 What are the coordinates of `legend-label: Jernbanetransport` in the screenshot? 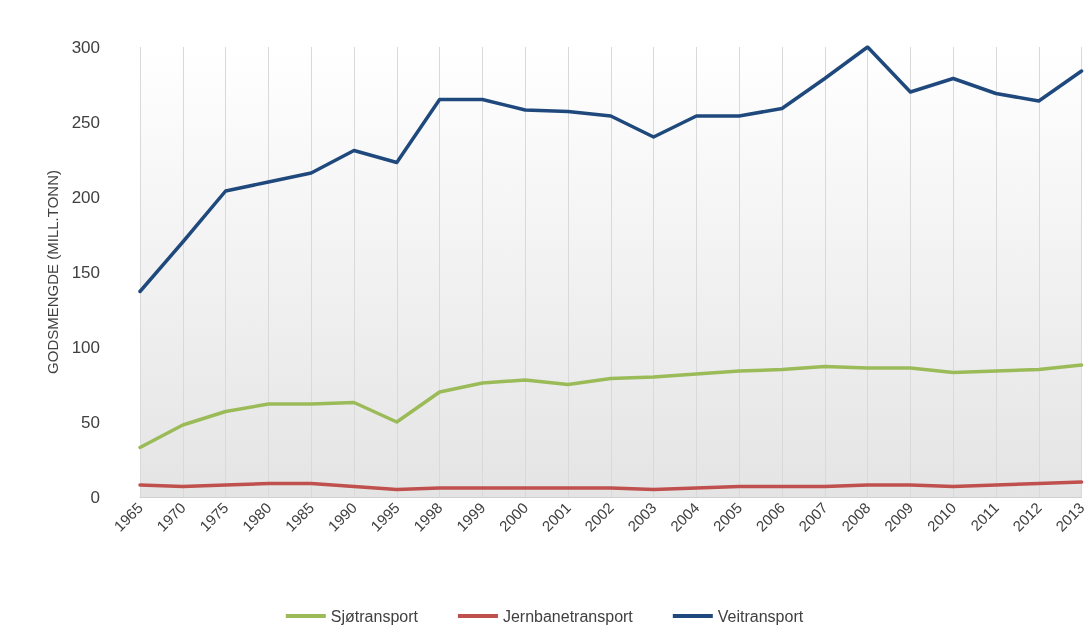 It's located at (568, 616).